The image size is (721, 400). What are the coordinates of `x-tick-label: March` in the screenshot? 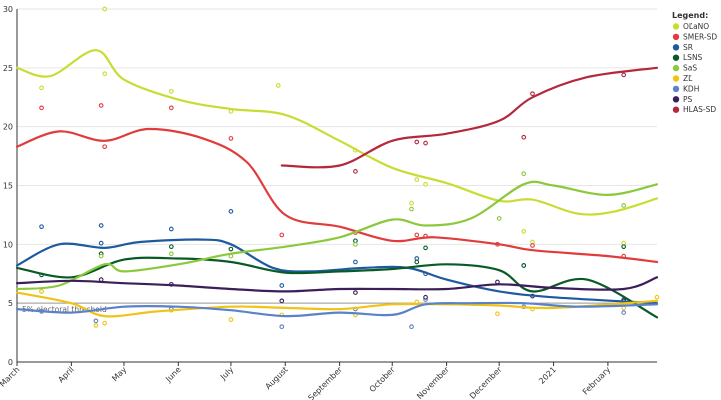 It's located at (10, 377).